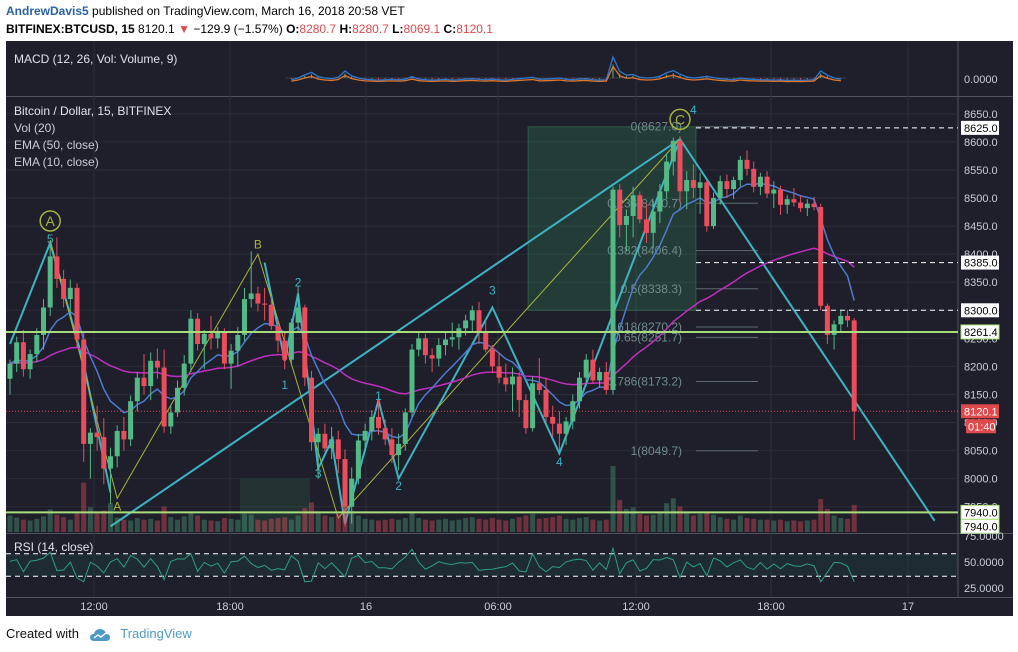 The image size is (1018, 652). Describe the element at coordinates (156, 633) in the screenshot. I see `tradingview-brand: TradingView` at that location.